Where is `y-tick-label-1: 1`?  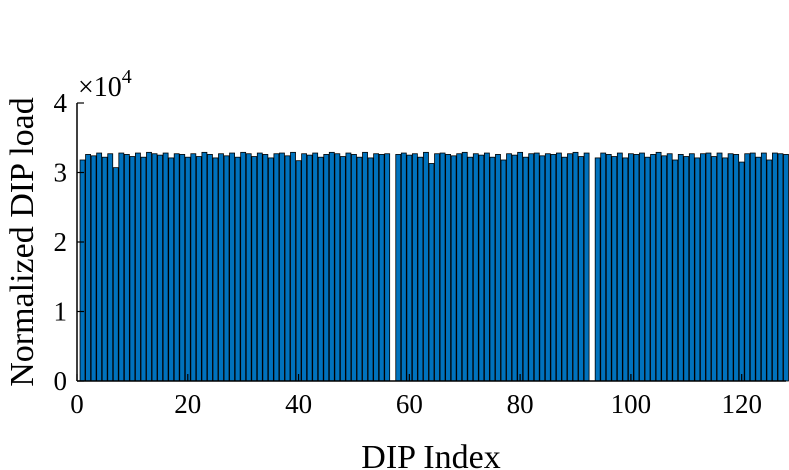
y-tick-label-1: 1 is located at coordinates (61, 312).